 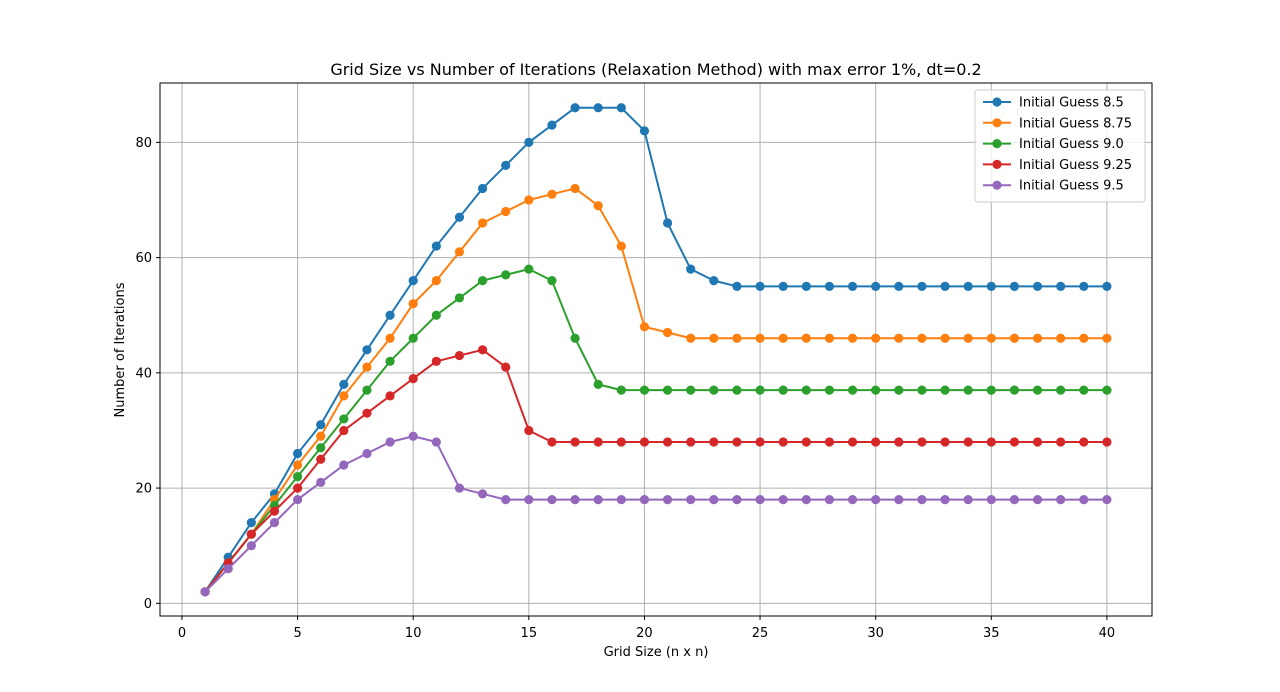 What do you see at coordinates (656, 652) in the screenshot?
I see `x-axis-title: Grid Size (n x n)` at bounding box center [656, 652].